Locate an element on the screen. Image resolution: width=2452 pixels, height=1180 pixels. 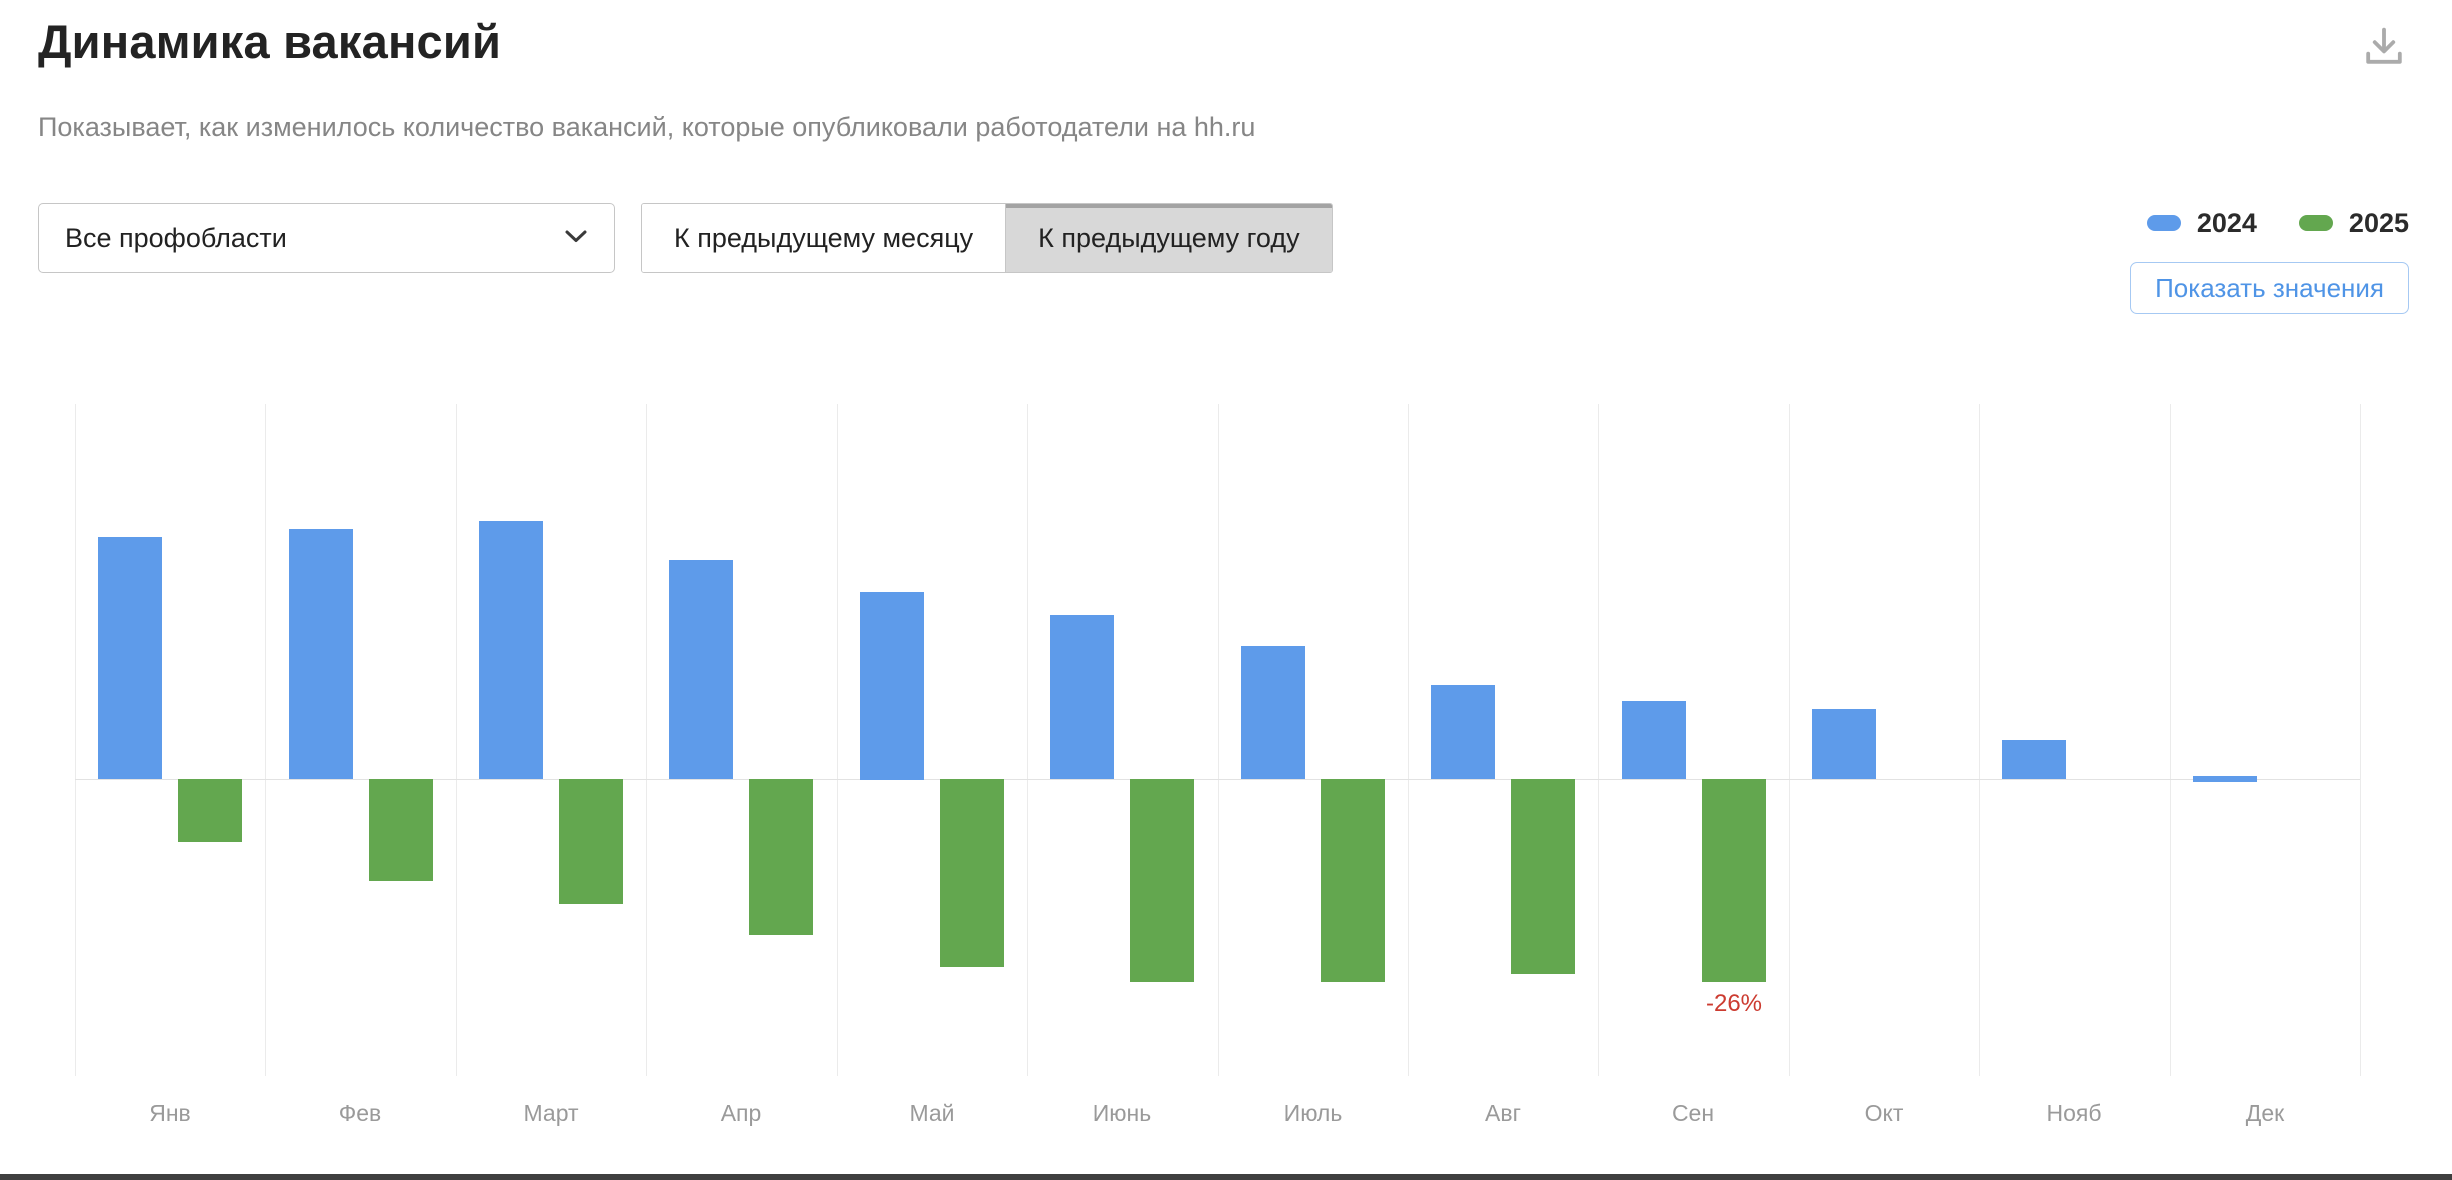
download-icon is located at coordinates (2384, 46).